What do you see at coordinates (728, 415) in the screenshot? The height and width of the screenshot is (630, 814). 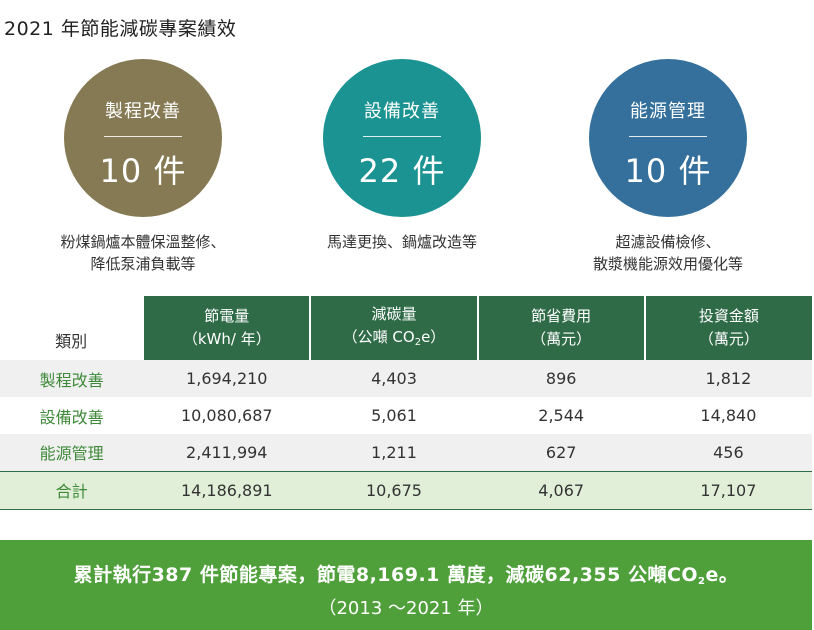 I see `cell-investment: 14,840` at bounding box center [728, 415].